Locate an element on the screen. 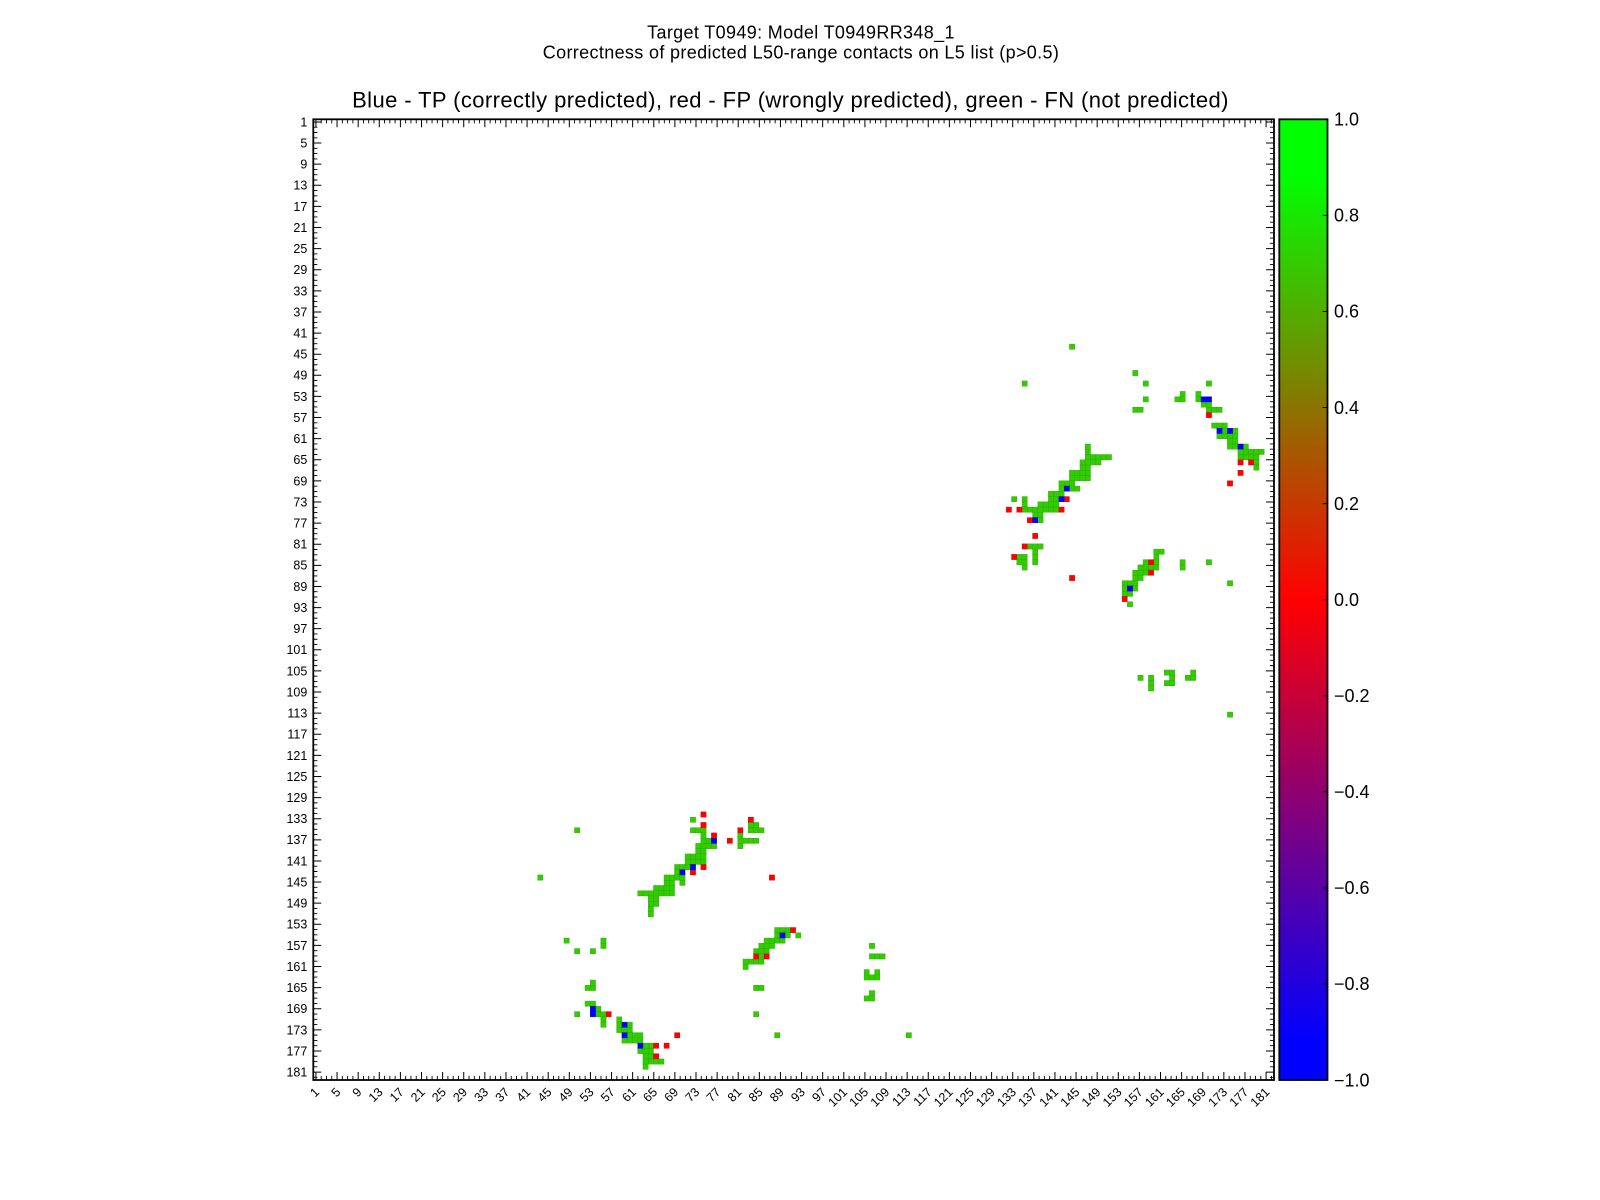 Image resolution: width=1600 pixels, height=1200 pixels. svg-text: 105 is located at coordinates (296, 671).